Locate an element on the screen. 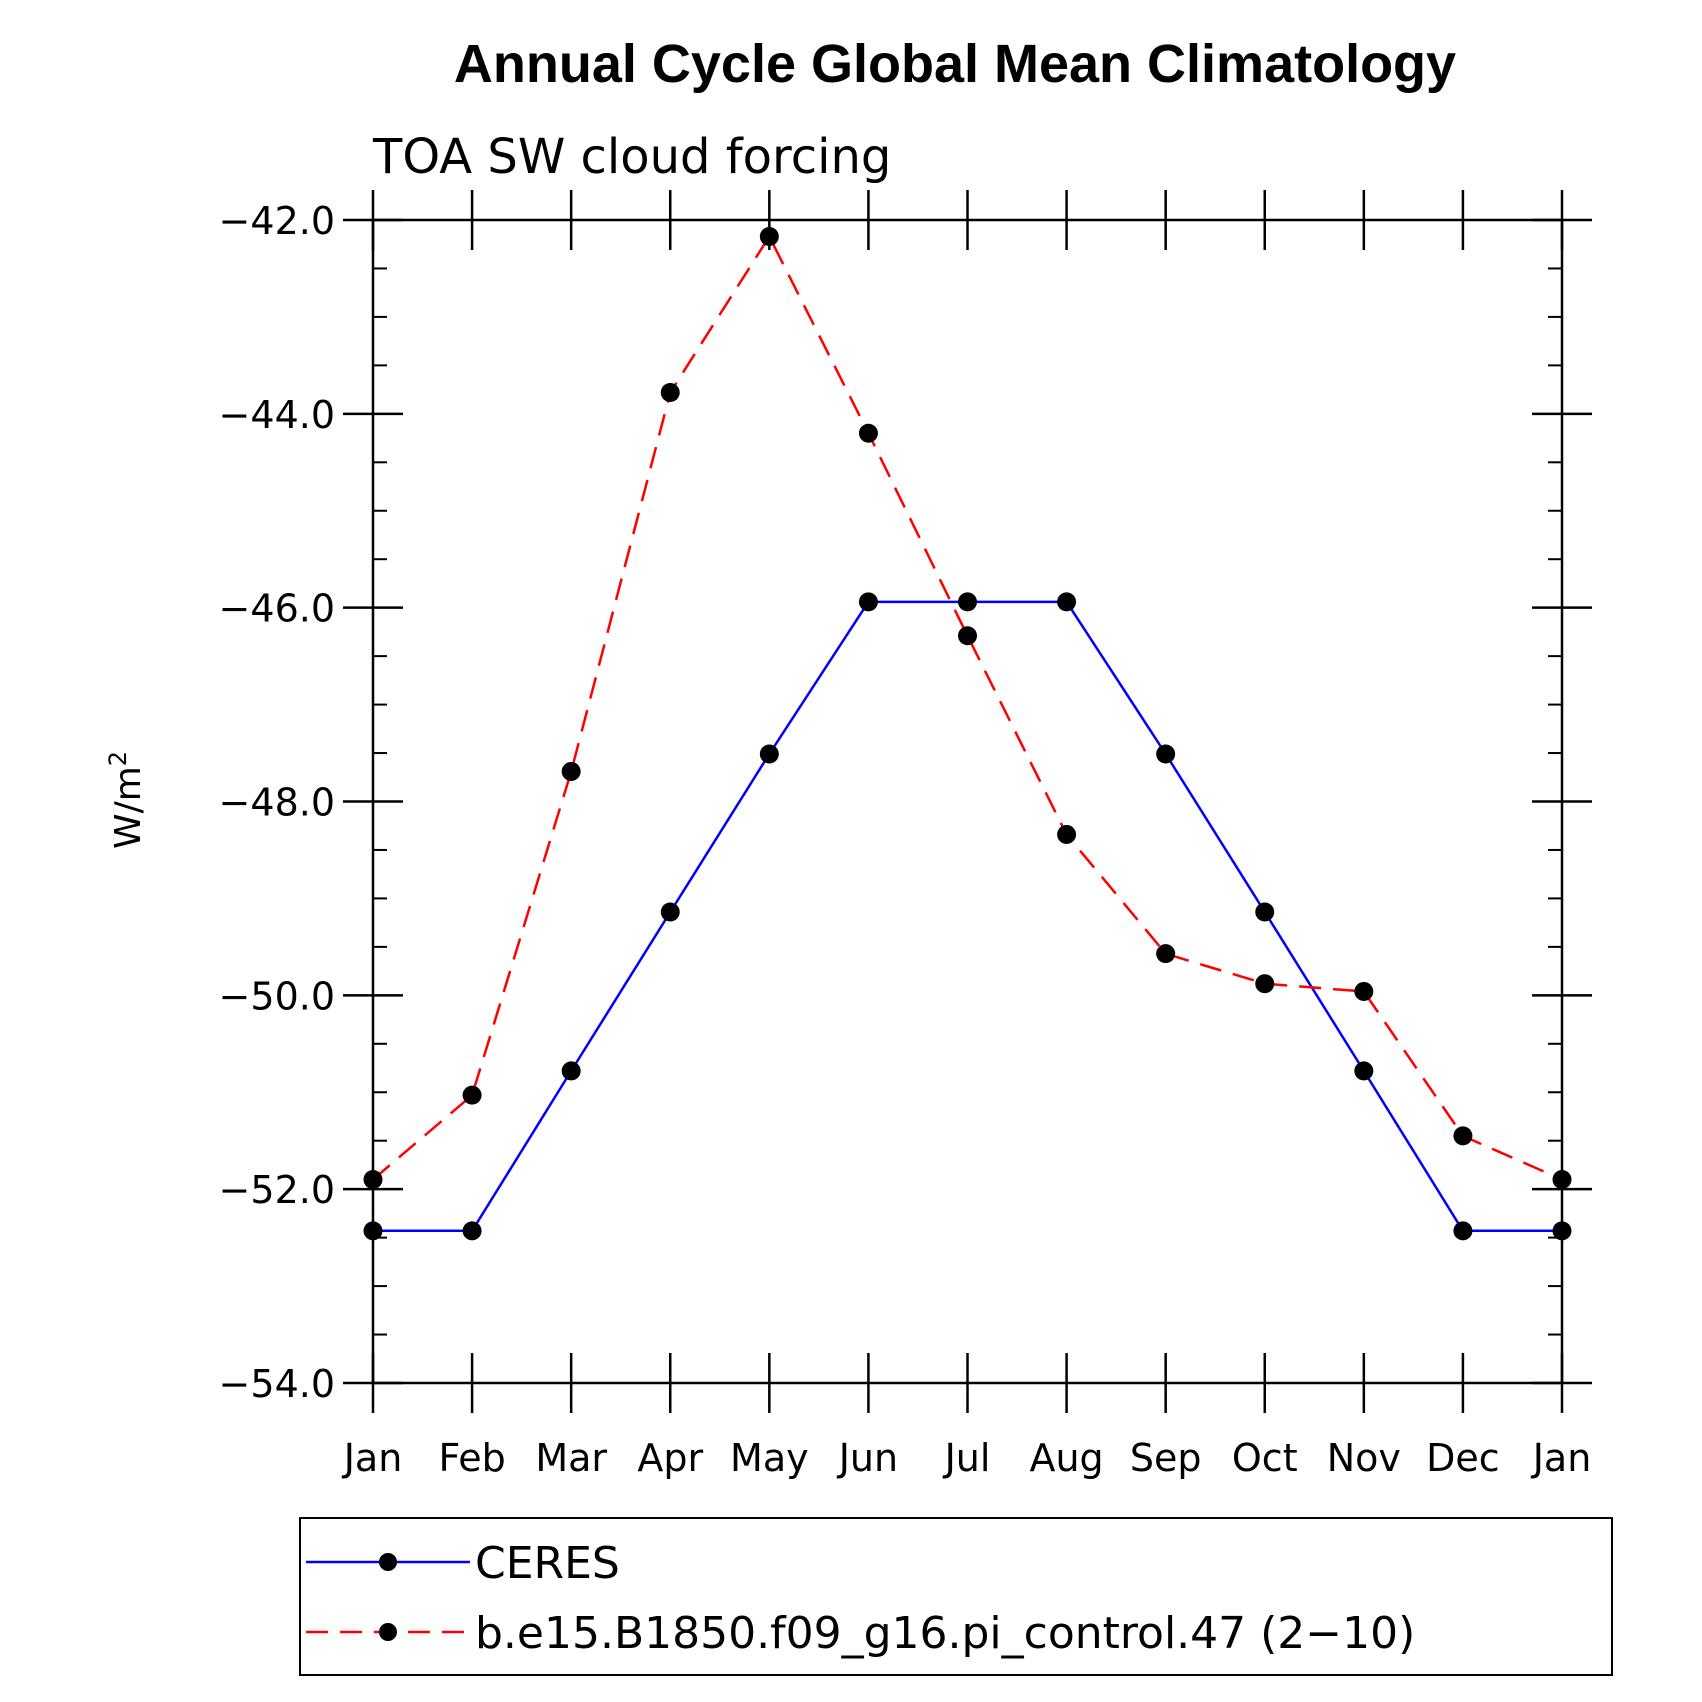  x-tick-label: May is located at coordinates (769, 1458).